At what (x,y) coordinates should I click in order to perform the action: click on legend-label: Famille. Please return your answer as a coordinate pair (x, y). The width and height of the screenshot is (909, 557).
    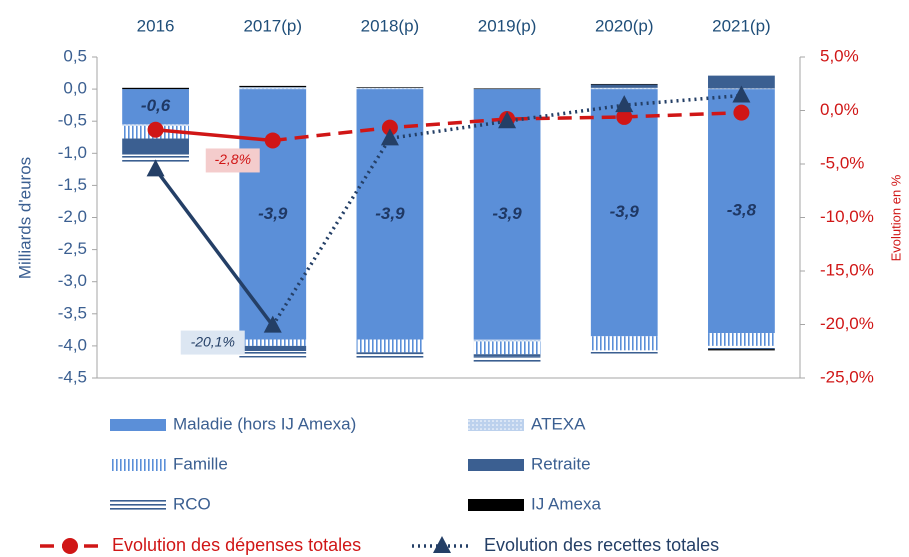
    Looking at the image, I should click on (200, 463).